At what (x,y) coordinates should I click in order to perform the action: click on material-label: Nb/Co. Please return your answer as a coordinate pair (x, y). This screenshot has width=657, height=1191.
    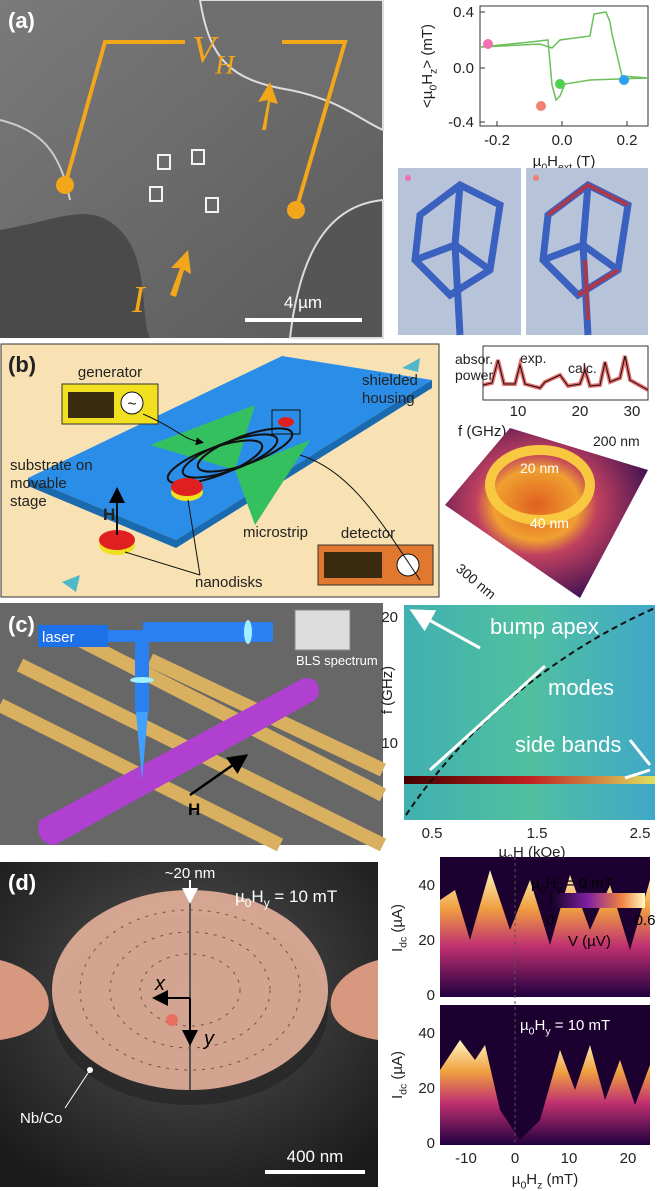
    Looking at the image, I should click on (41, 1118).